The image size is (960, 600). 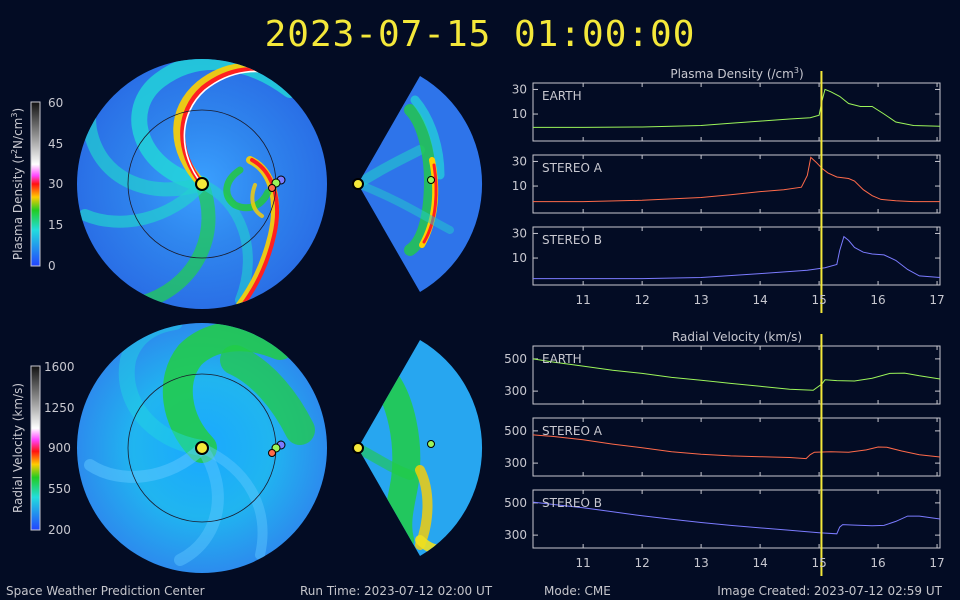 I want to click on density-colorbar: Plasma Density (r2N/cm3) 60 45 30 15 0, so click(x=36, y=184).